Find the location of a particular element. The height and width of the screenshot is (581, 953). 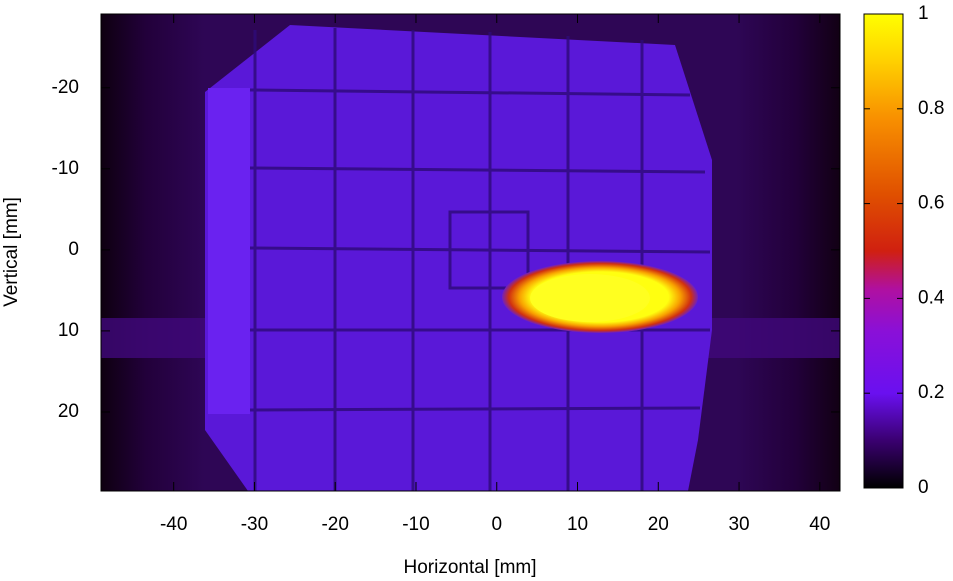

colorbar-tick-label: 0.8 is located at coordinates (931, 108).